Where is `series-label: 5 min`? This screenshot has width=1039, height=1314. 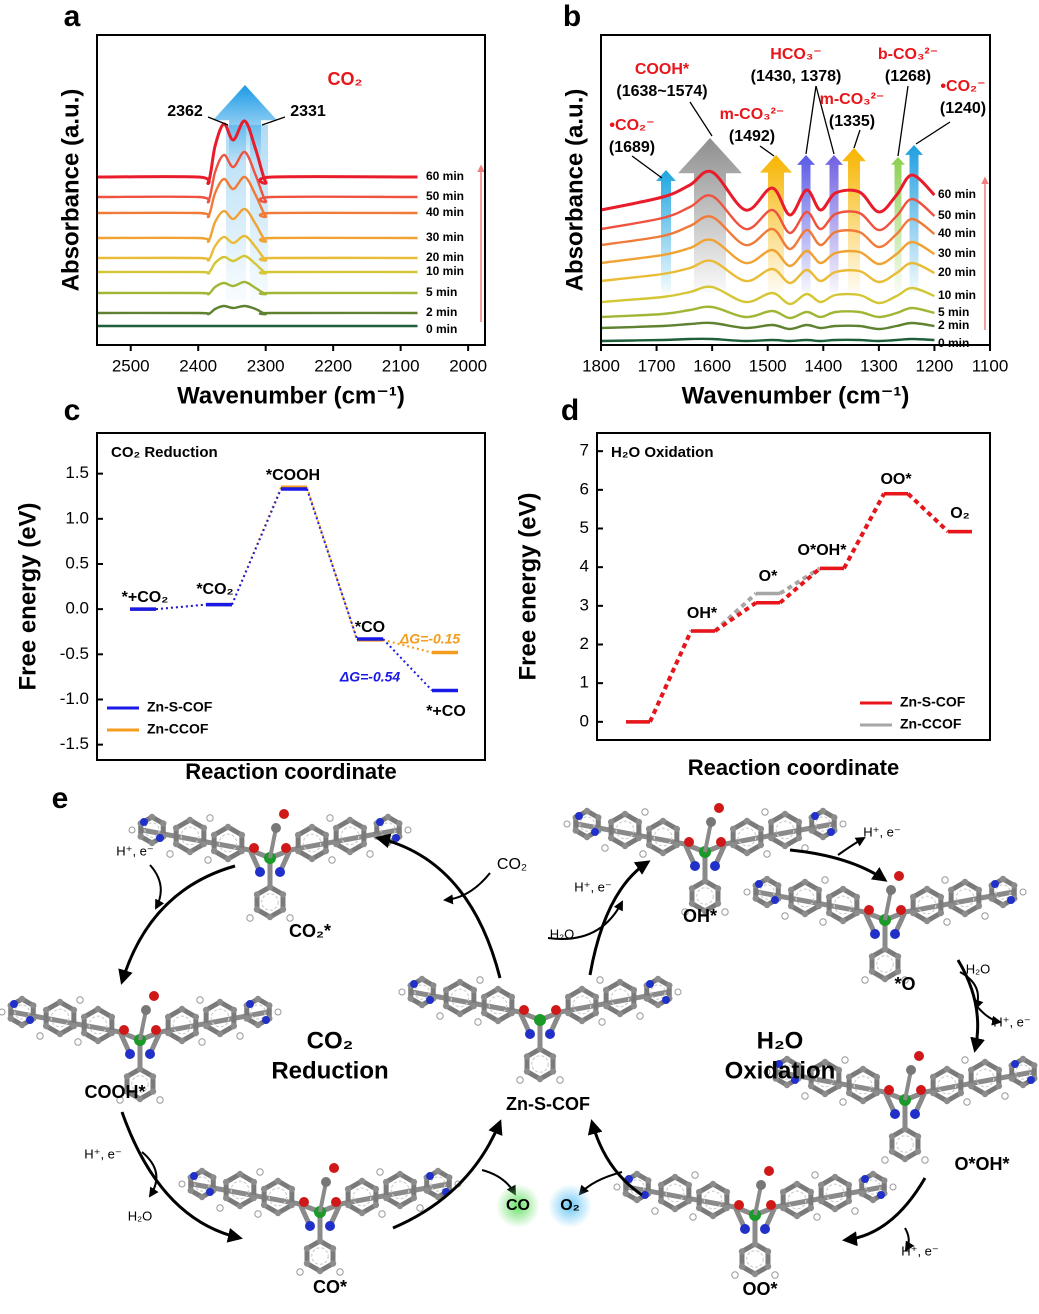 series-label: 5 min is located at coordinates (441, 292).